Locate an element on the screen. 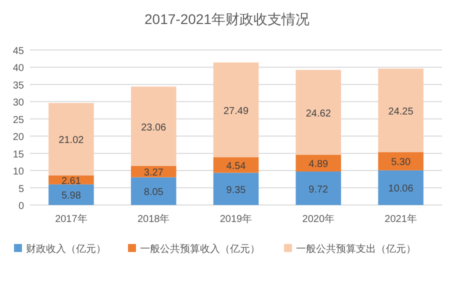 The image size is (454, 284). data-label: 5.98 is located at coordinates (71, 196).